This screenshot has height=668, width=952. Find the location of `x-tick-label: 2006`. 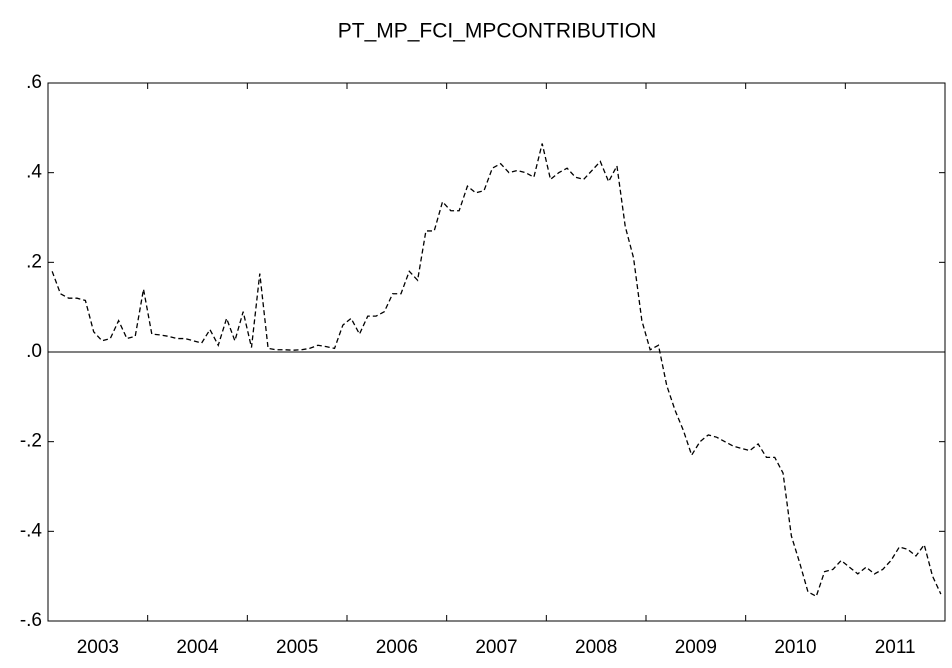

x-tick-label: 2006 is located at coordinates (397, 647).